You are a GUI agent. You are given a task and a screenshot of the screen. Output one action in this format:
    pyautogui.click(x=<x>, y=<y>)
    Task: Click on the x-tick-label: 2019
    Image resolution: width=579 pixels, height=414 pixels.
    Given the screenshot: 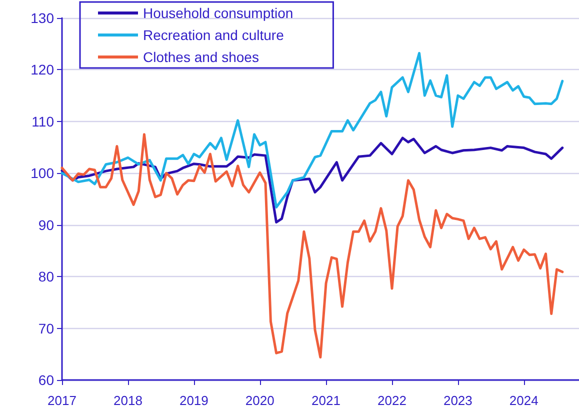 What is the action you would take?
    pyautogui.click(x=193, y=400)
    